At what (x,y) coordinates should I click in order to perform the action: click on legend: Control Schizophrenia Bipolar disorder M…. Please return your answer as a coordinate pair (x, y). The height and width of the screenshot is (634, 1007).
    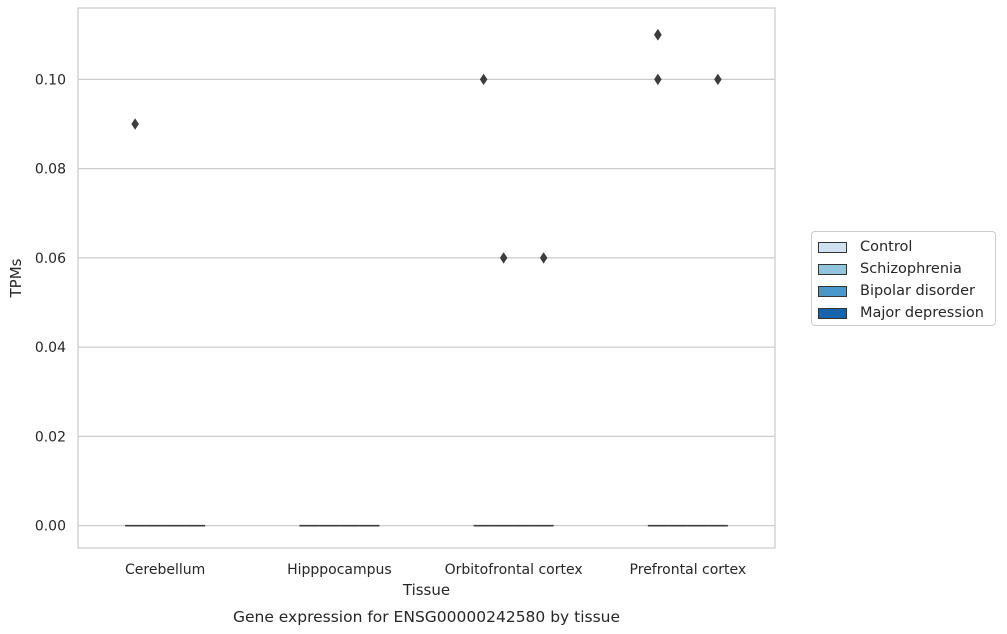
    Looking at the image, I should click on (903, 278).